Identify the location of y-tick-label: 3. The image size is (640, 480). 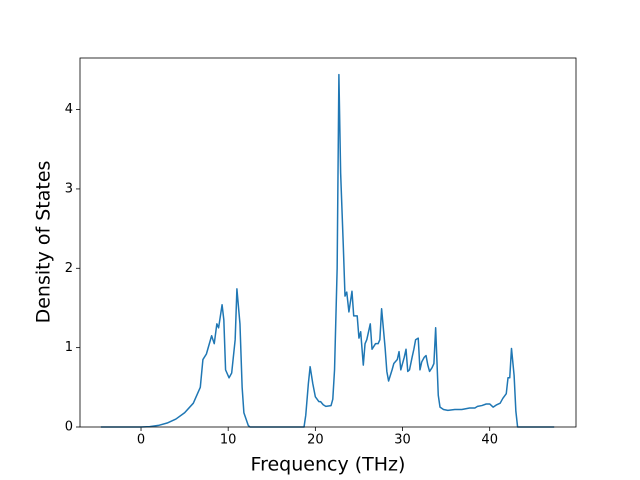
(69, 188).